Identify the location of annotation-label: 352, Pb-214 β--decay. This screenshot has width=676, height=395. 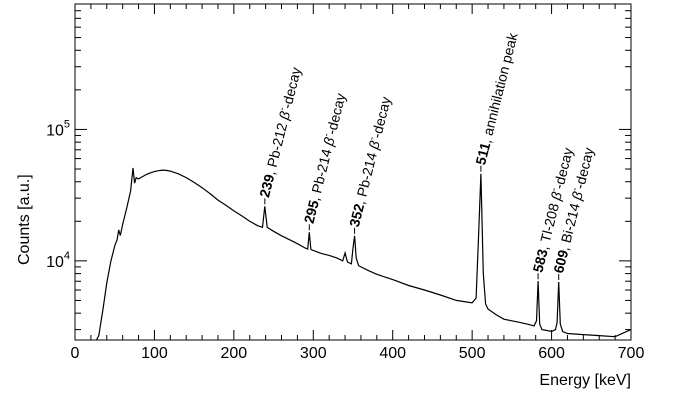
(369, 162).